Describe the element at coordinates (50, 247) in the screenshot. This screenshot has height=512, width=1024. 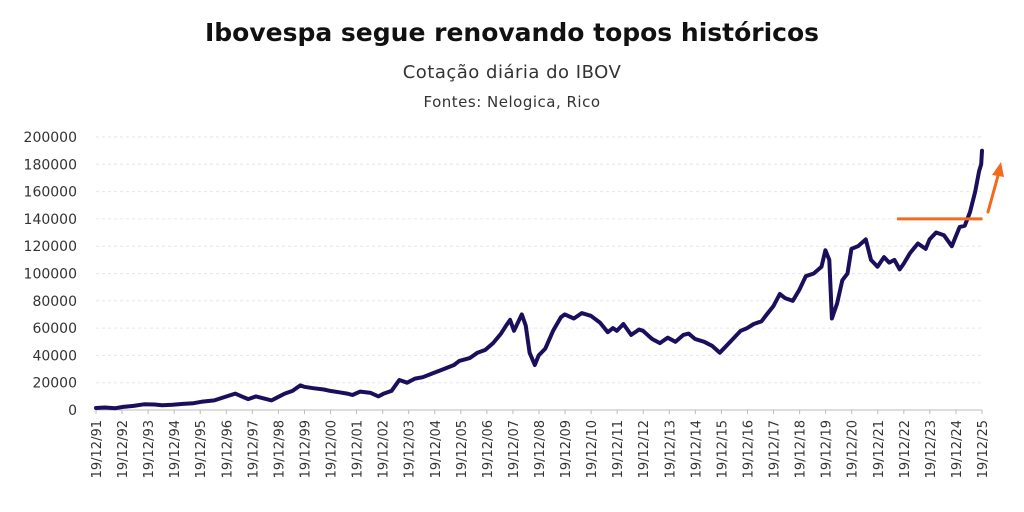
I see `y-tick-label: 120000` at that location.